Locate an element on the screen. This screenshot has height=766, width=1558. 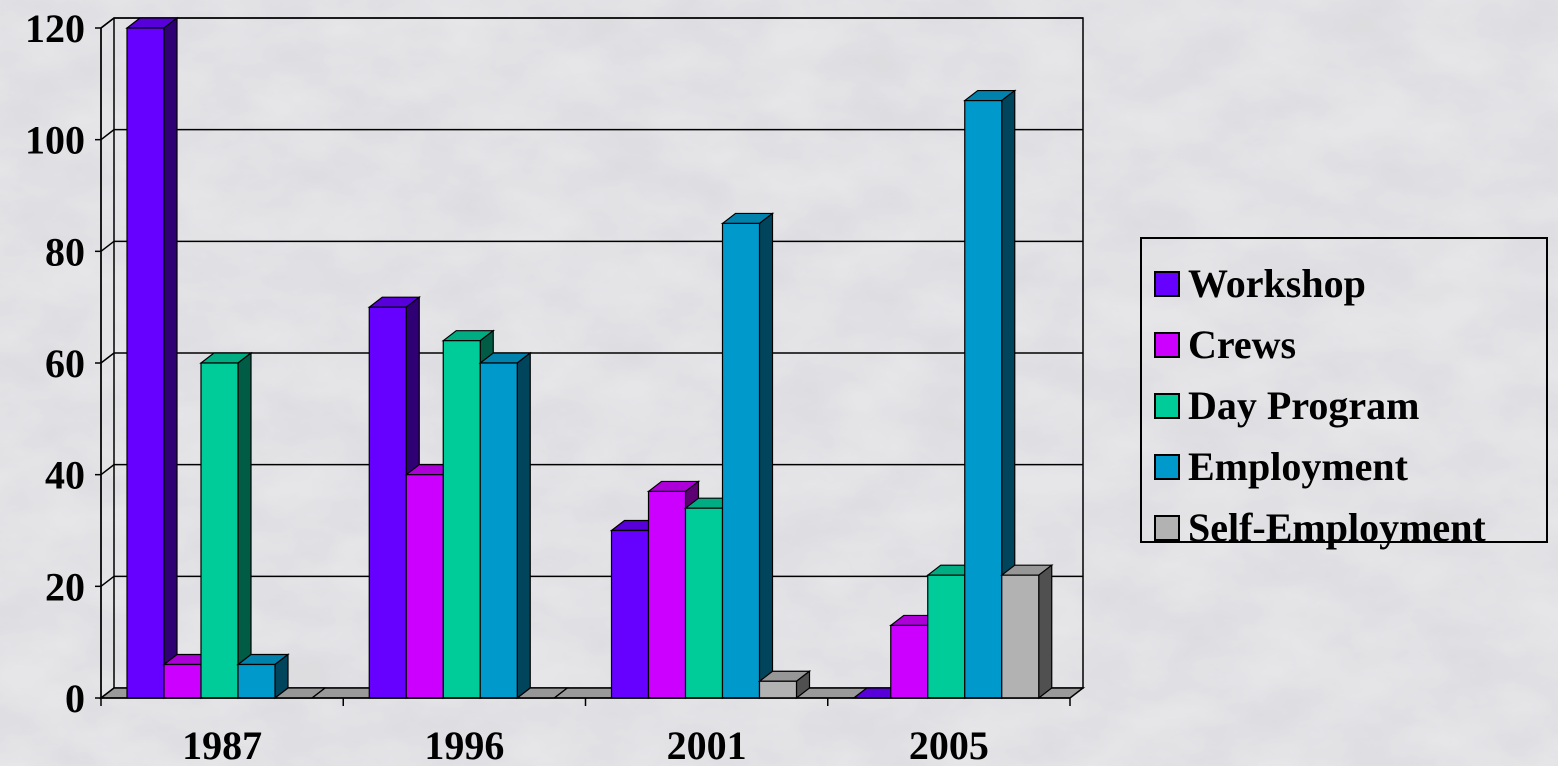
bar-employment-1987 is located at coordinates (263, 676).